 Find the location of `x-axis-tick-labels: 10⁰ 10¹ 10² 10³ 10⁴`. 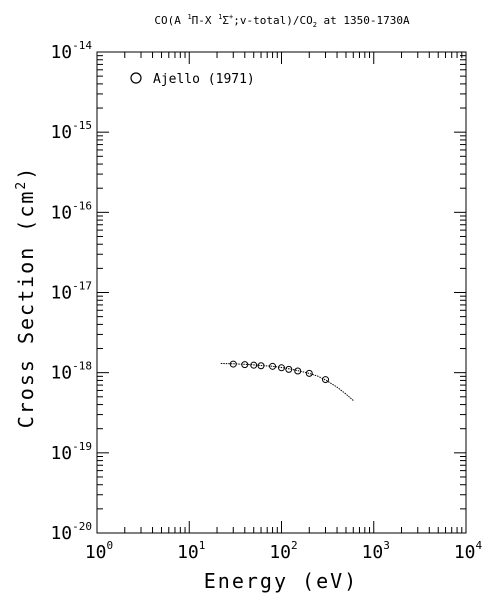

x-axis-tick-labels: 10⁰ 10¹ 10² 10³ 10⁴ is located at coordinates (284, 551).